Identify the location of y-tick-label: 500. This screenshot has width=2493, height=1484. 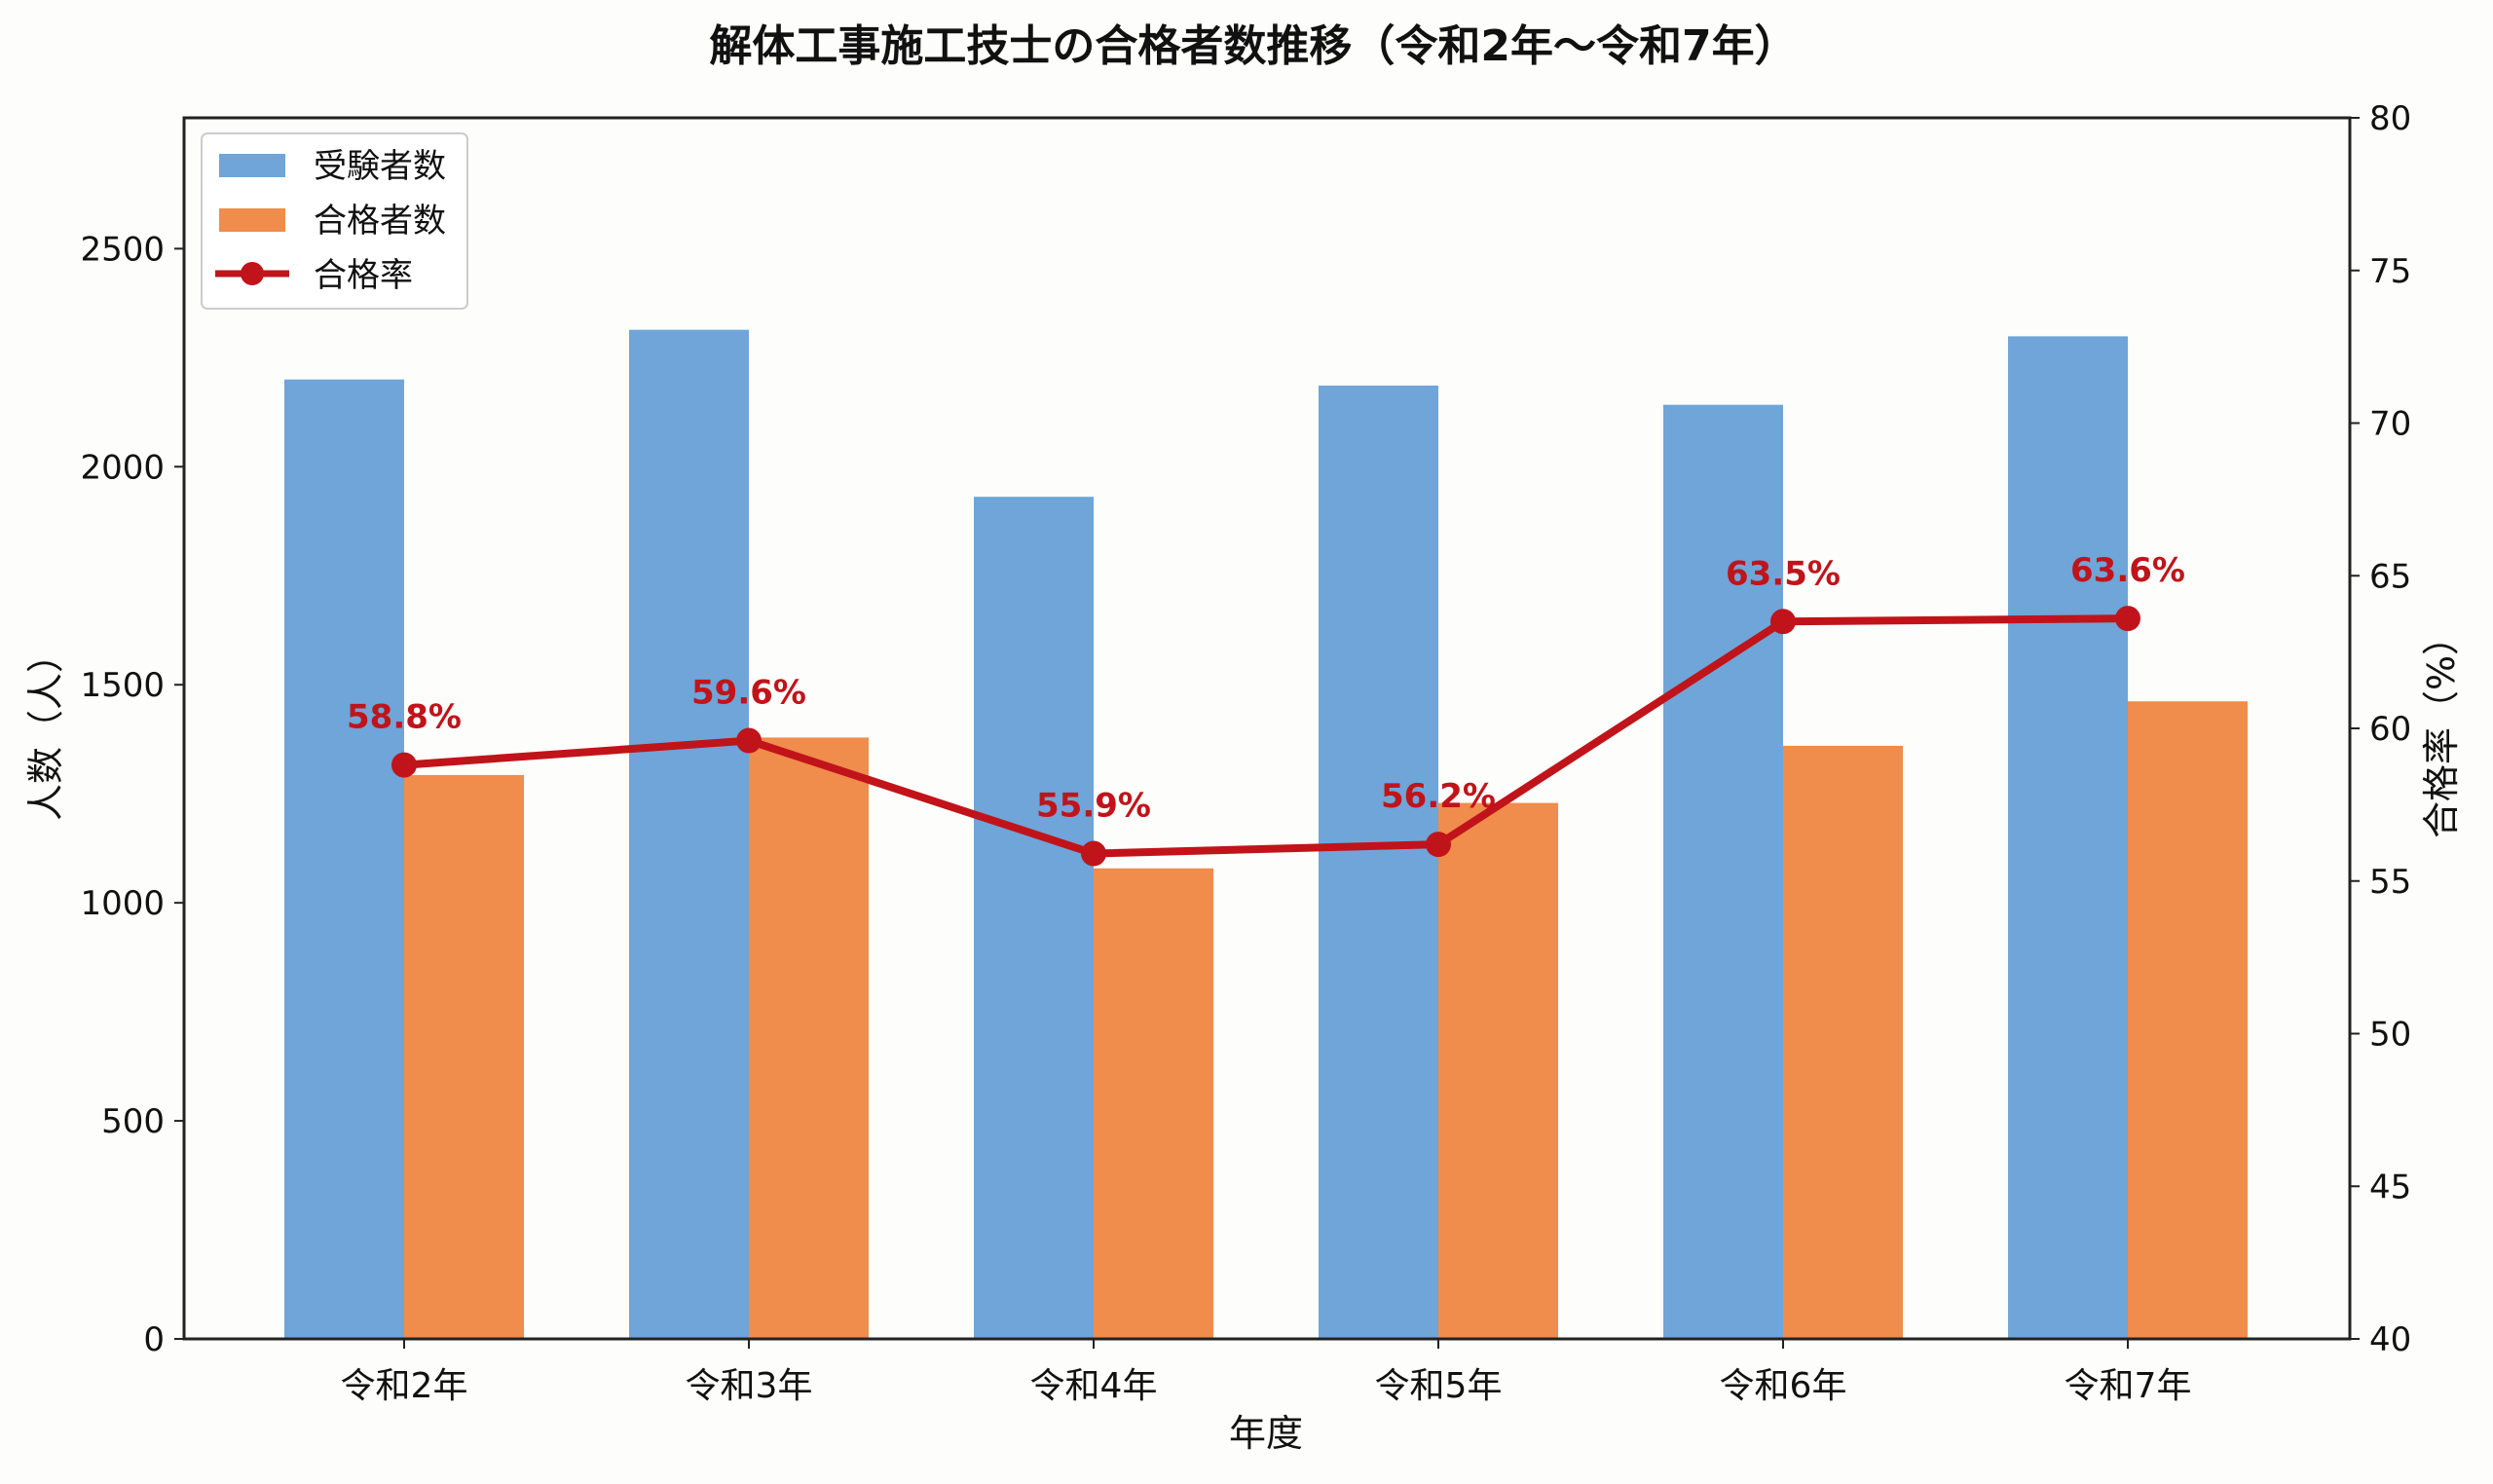
(133, 1121).